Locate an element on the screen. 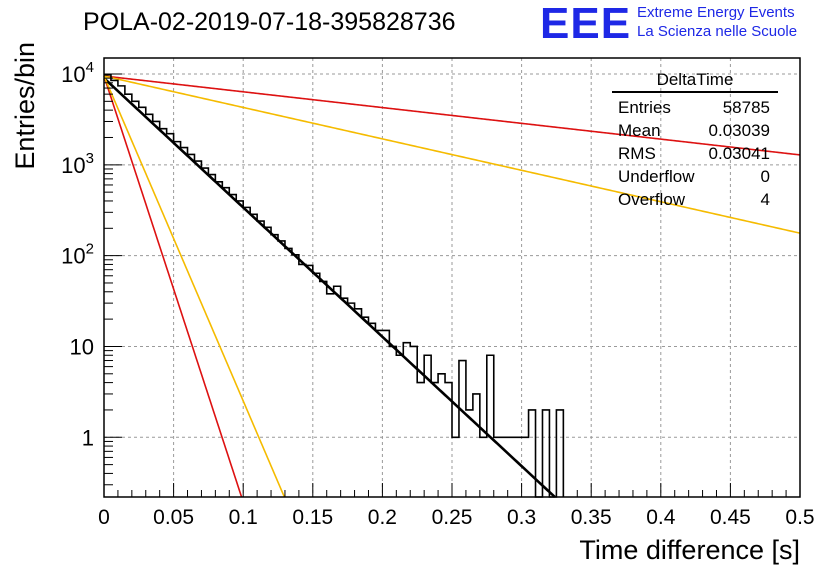 This screenshot has height=572, width=836. stats-row-rms: RMS 0.03041 is located at coordinates (695, 153).